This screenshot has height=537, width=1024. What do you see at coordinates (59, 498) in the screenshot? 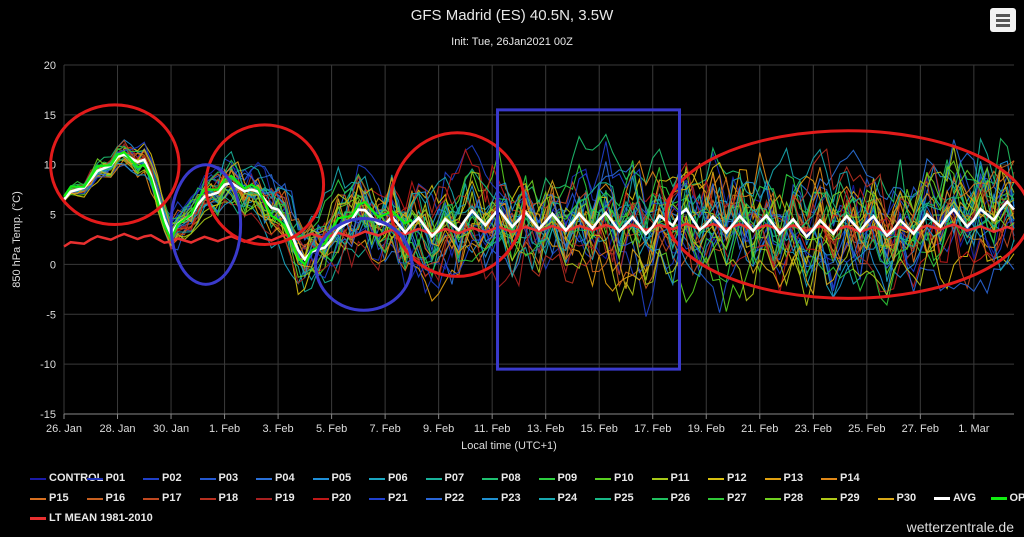
I see `legend-label: P15` at bounding box center [59, 498].